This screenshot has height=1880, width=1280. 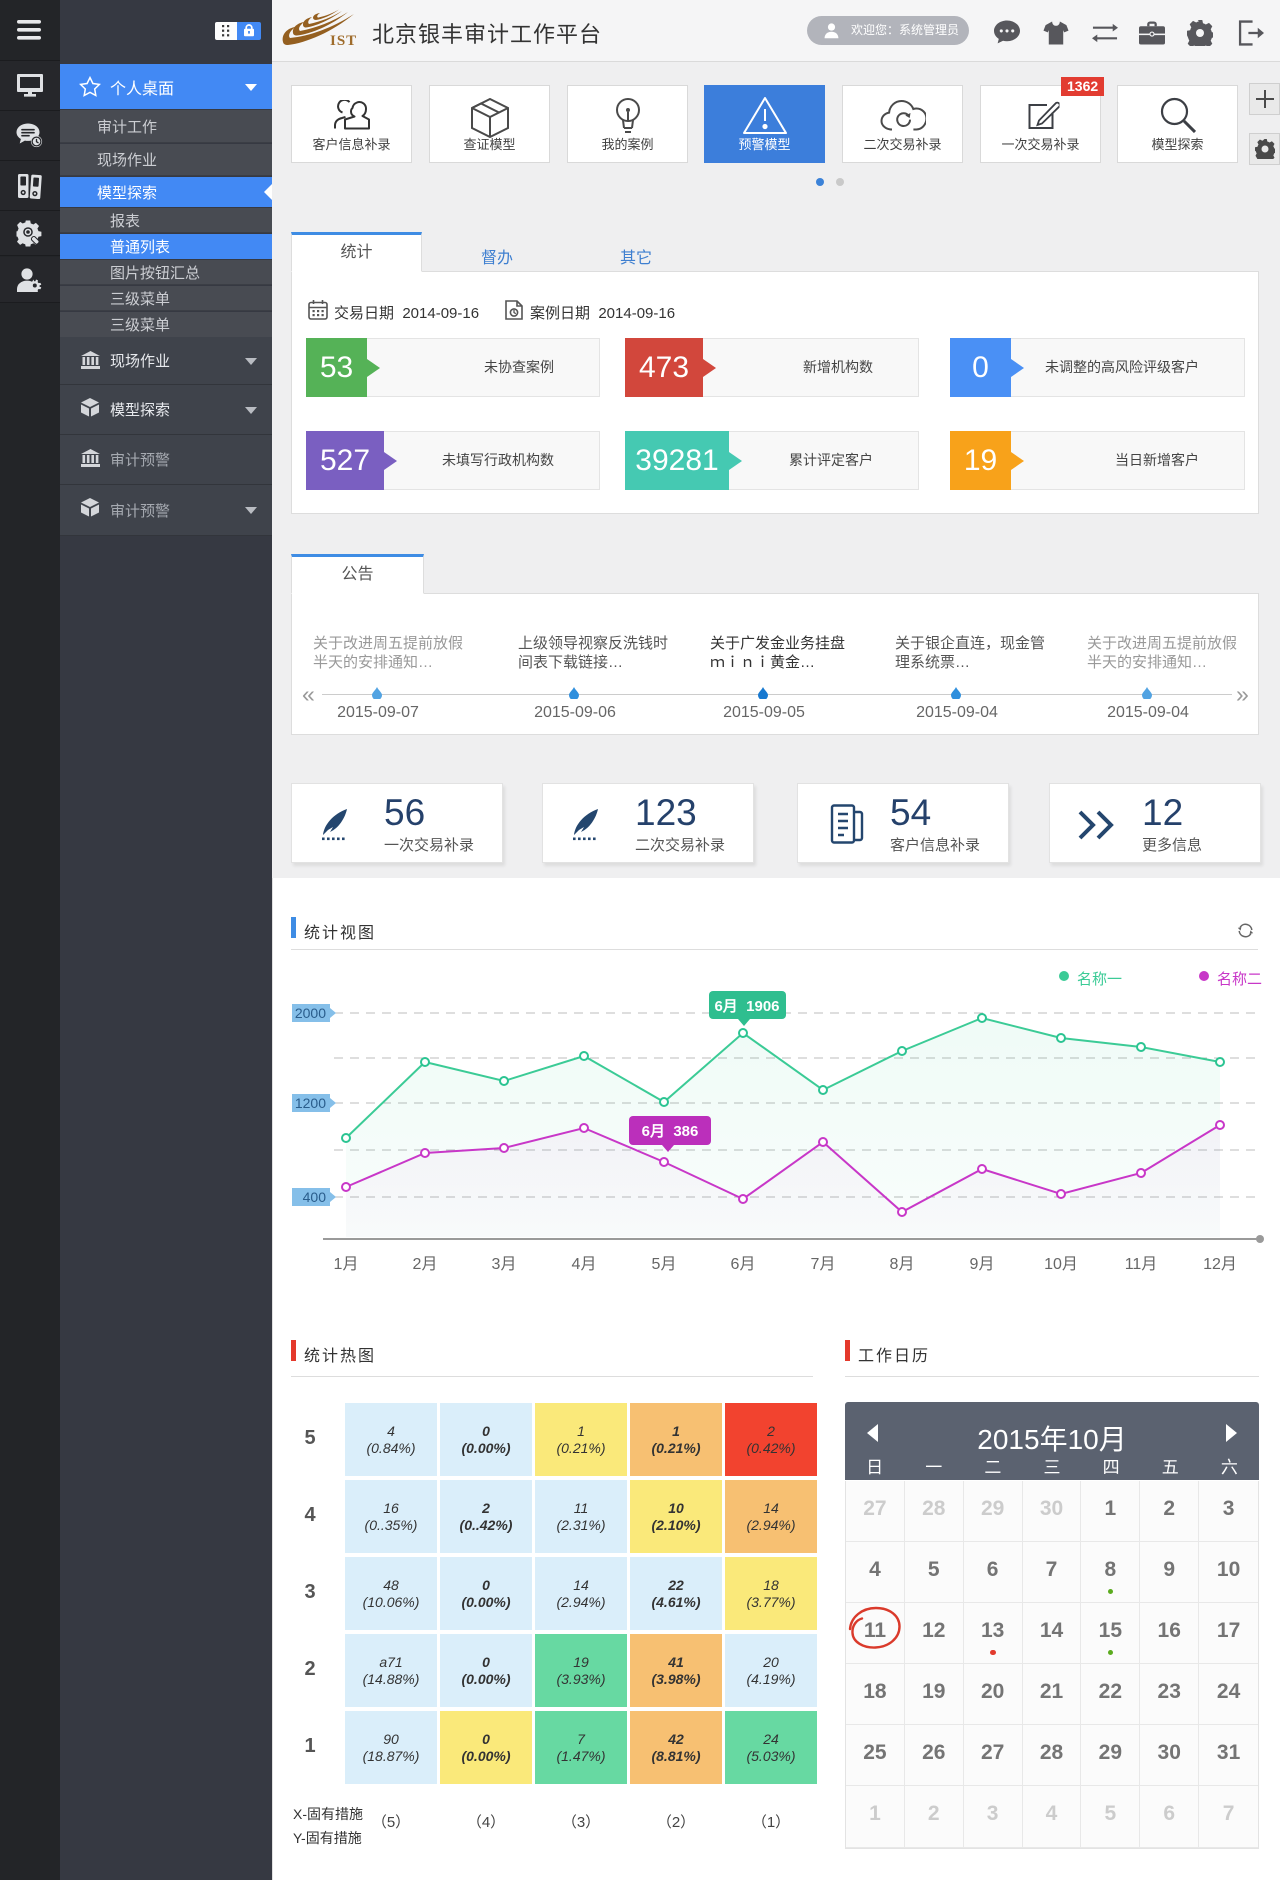 I want to click on svg-text: 6月 386, so click(x=670, y=1131).